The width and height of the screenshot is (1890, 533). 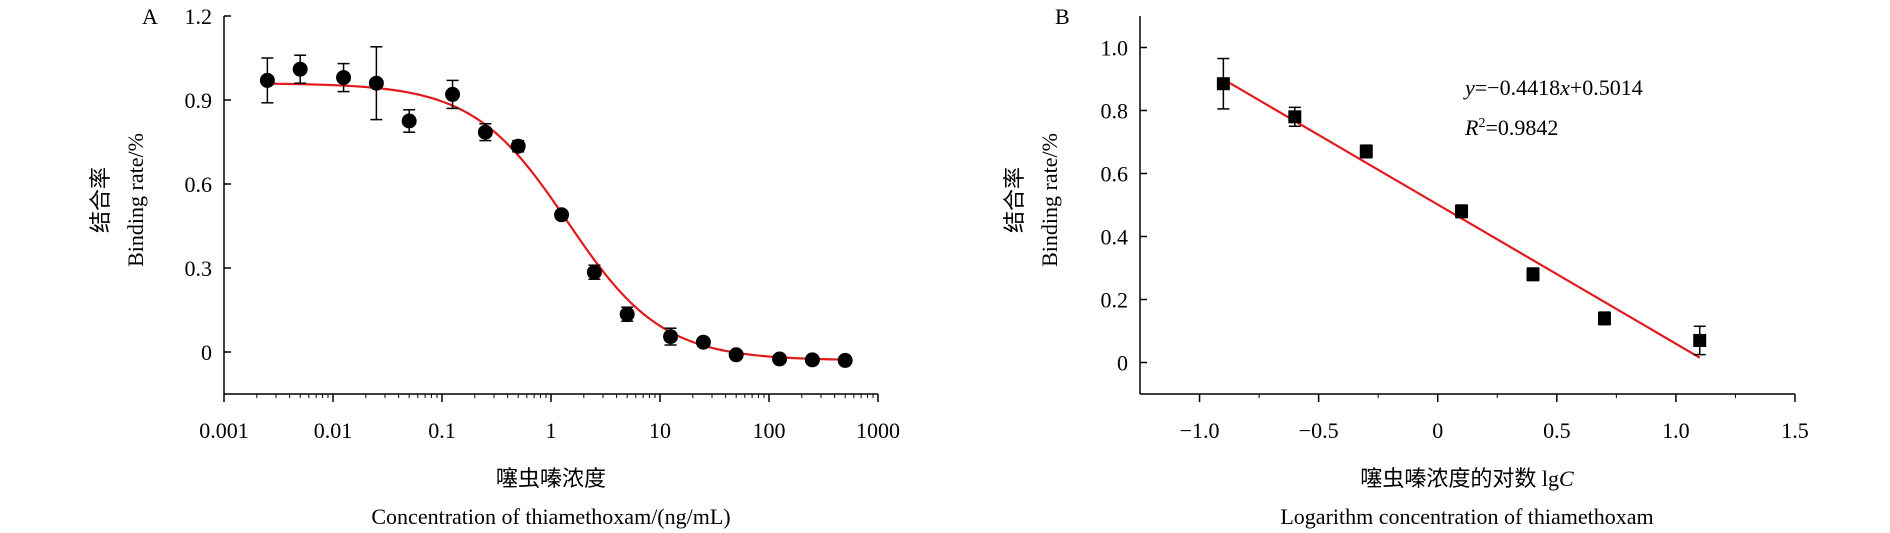 What do you see at coordinates (551, 478) in the screenshot?
I see `panel-a-xlabel-cn: 噻虫嗪浓度` at bounding box center [551, 478].